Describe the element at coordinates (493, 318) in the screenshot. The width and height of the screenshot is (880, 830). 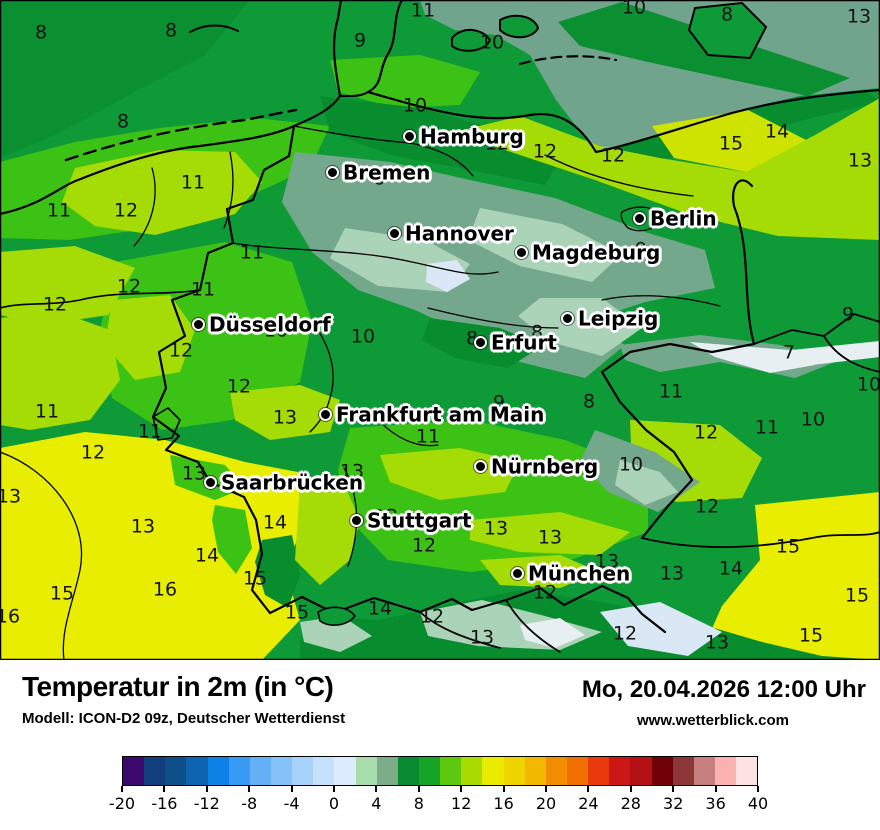
I see `border-state-thuringia` at that location.